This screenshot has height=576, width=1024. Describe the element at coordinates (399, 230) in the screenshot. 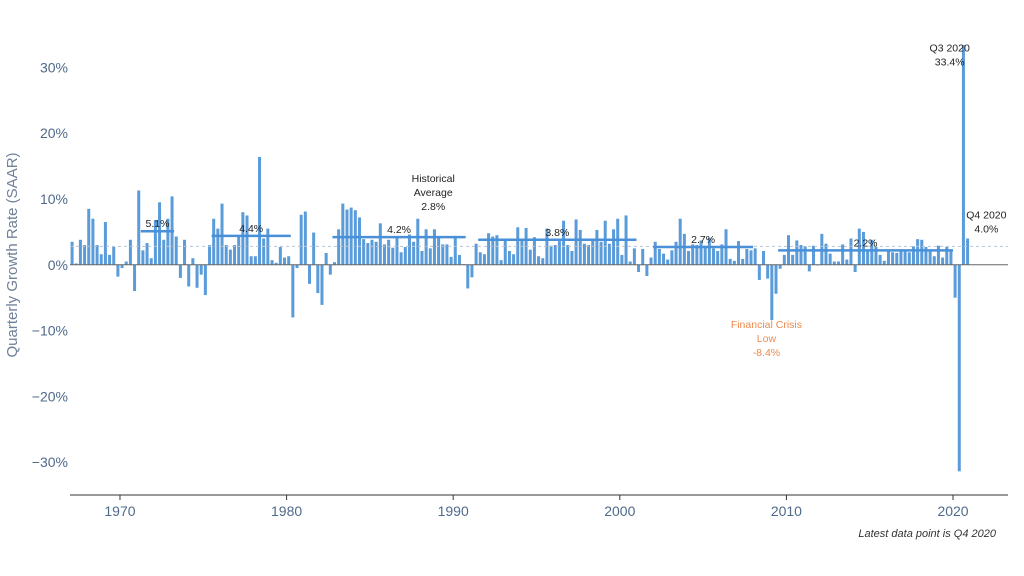

I see `period-average-label: 4.2%` at that location.